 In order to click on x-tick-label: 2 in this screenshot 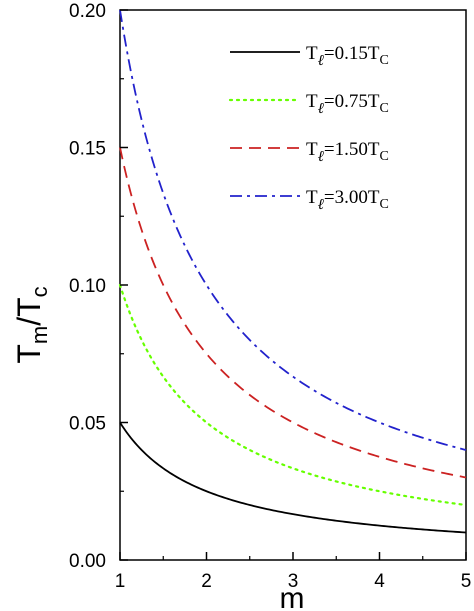, I will do `click(206, 581)`.